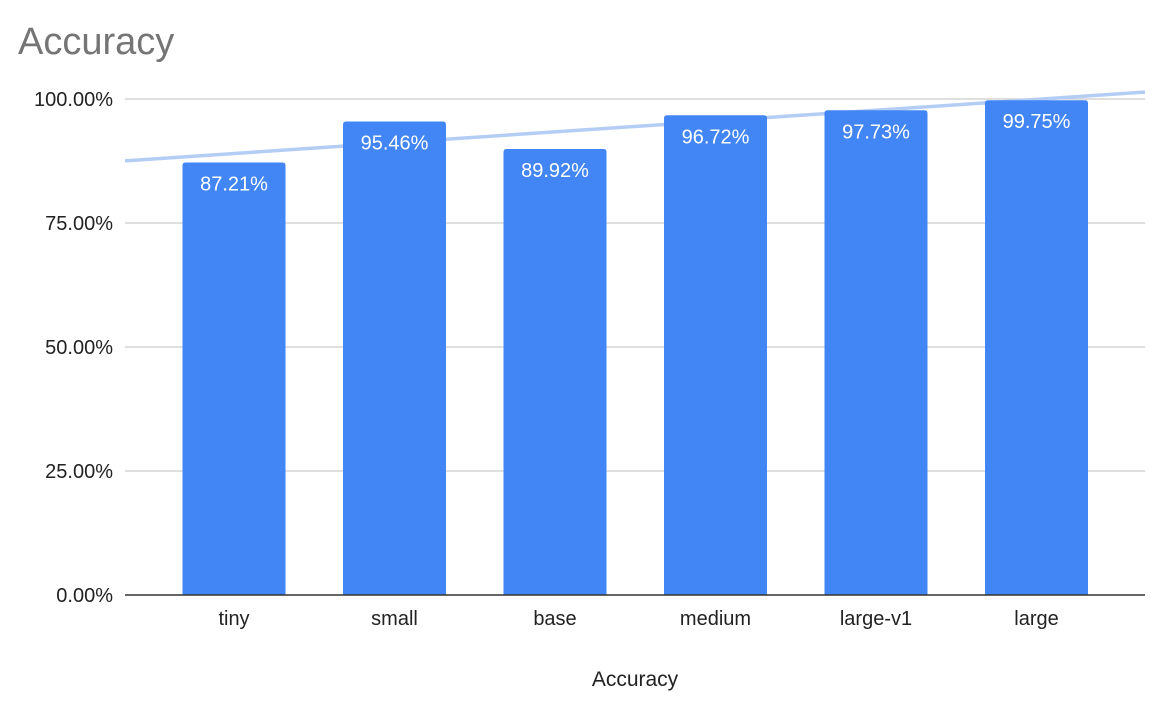  I want to click on y-tick-label: 100.00%, so click(73, 100).